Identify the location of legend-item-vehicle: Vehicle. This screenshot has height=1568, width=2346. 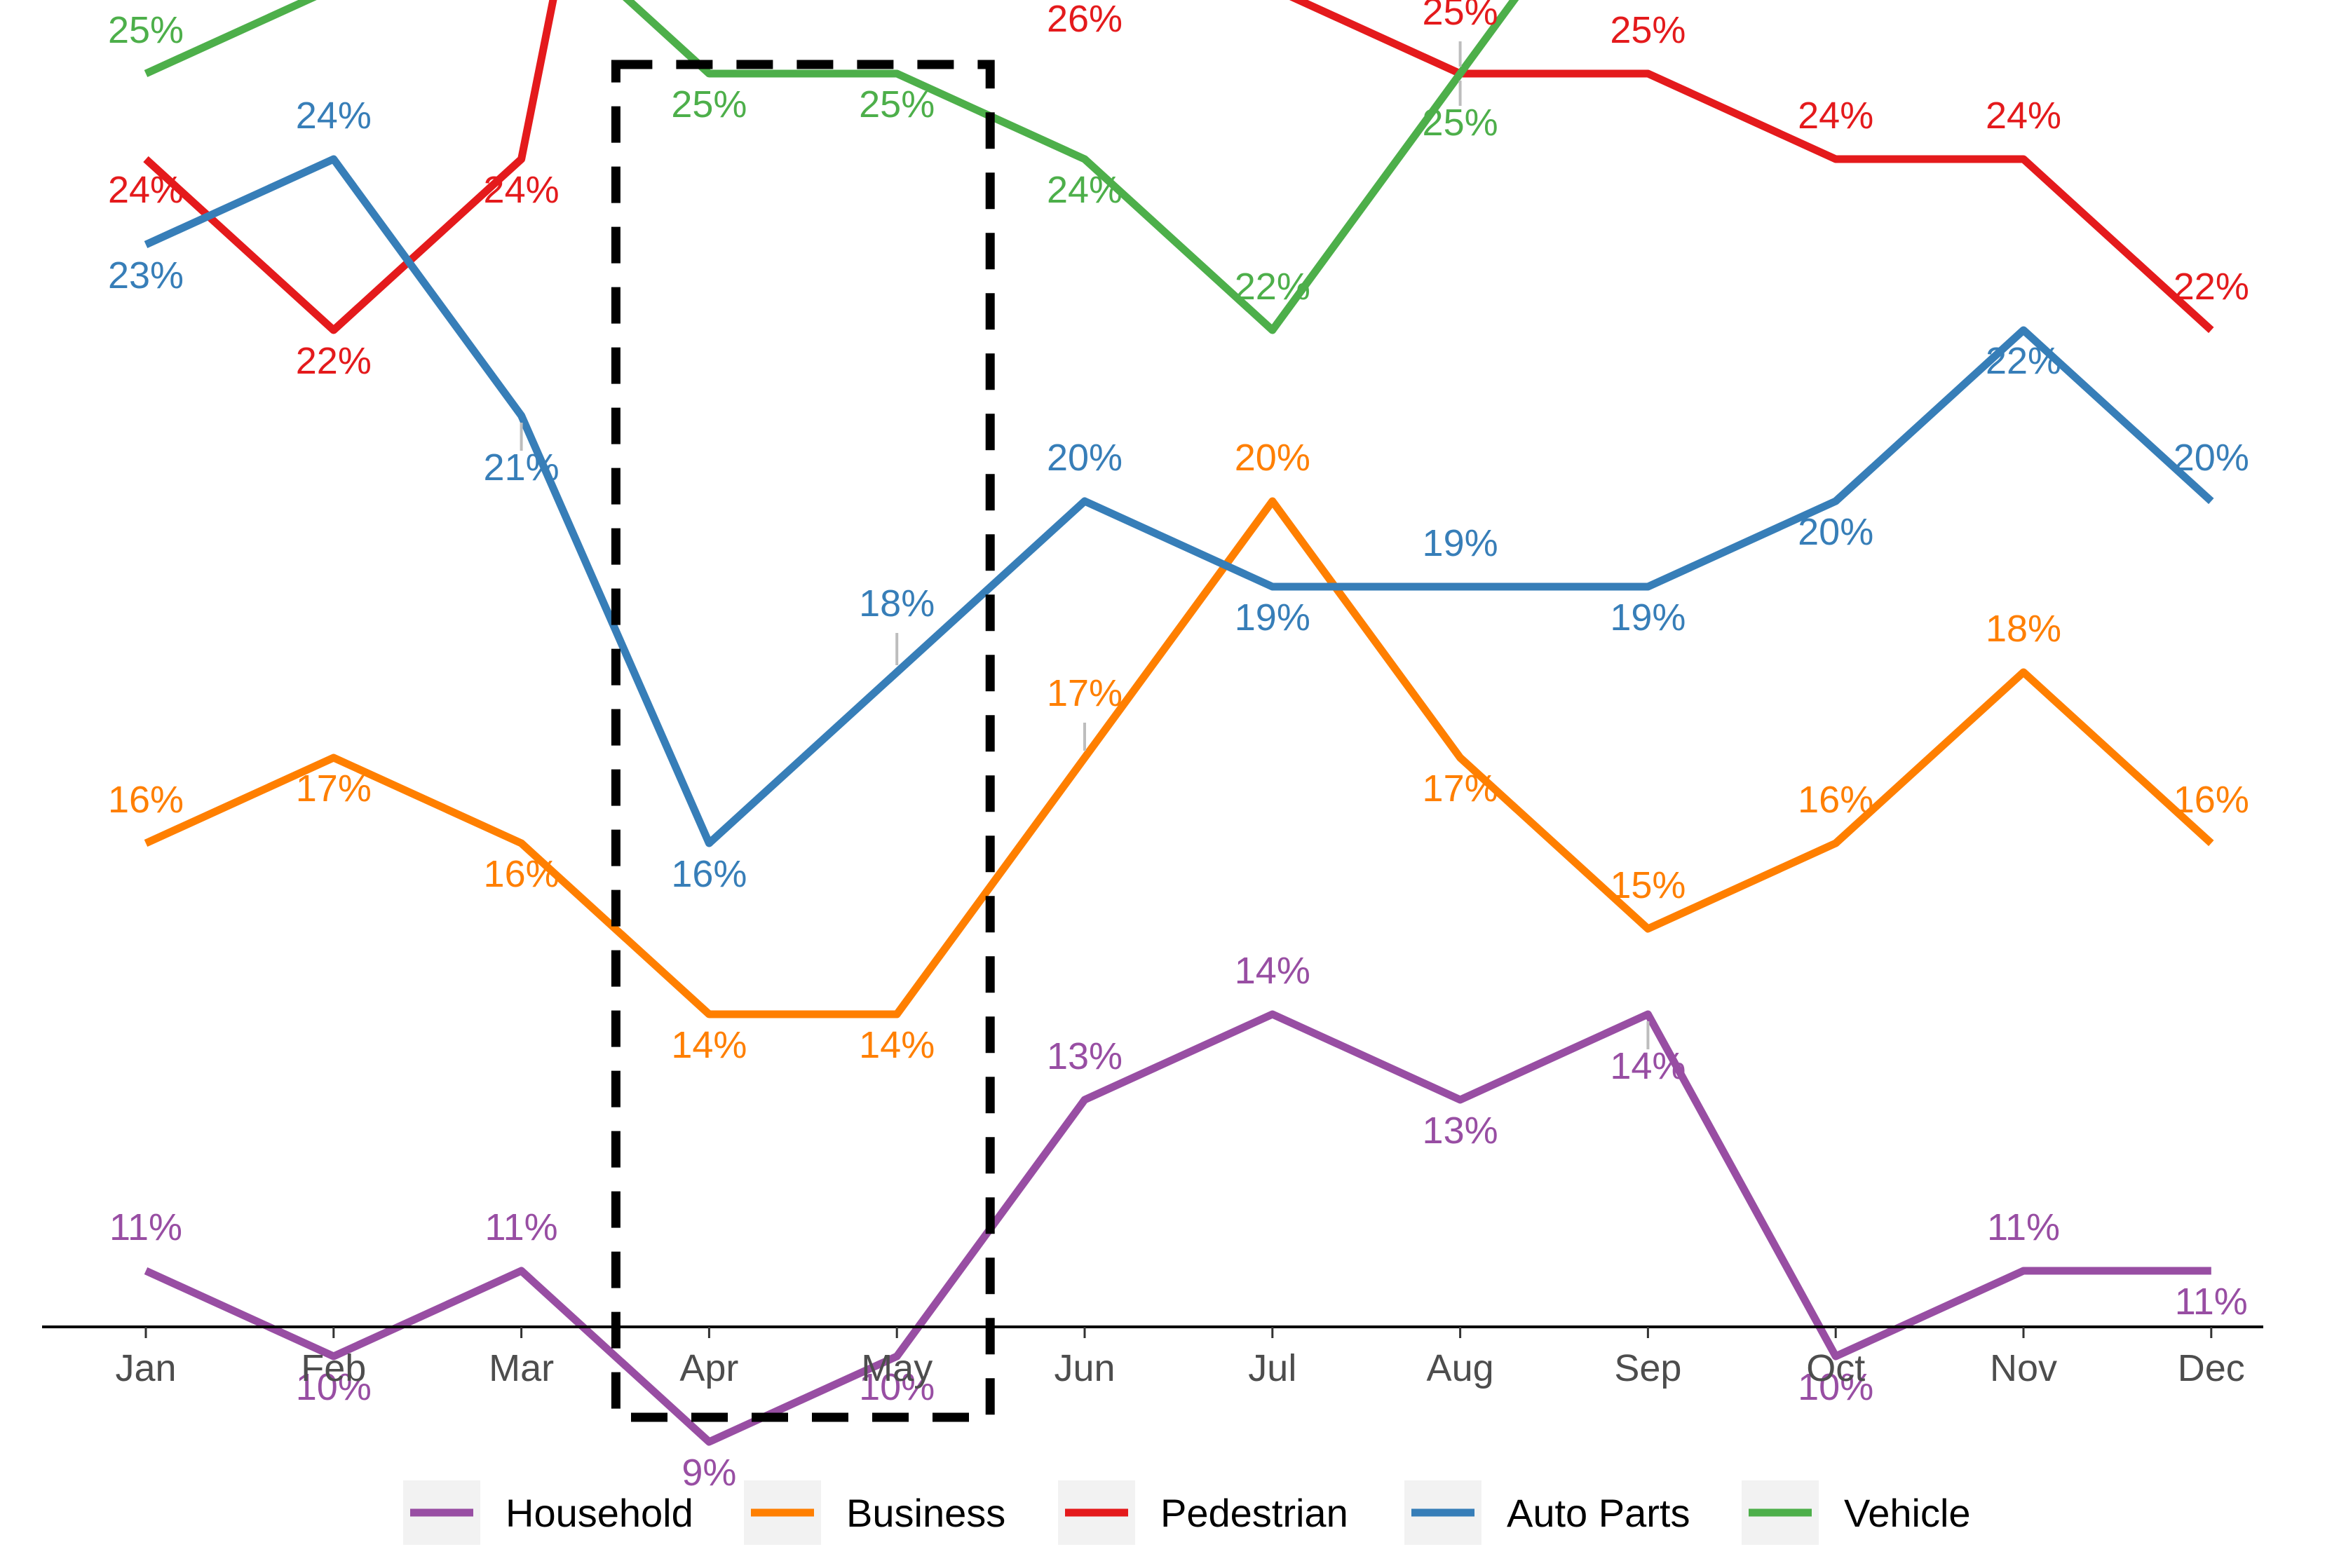
(1856, 1512).